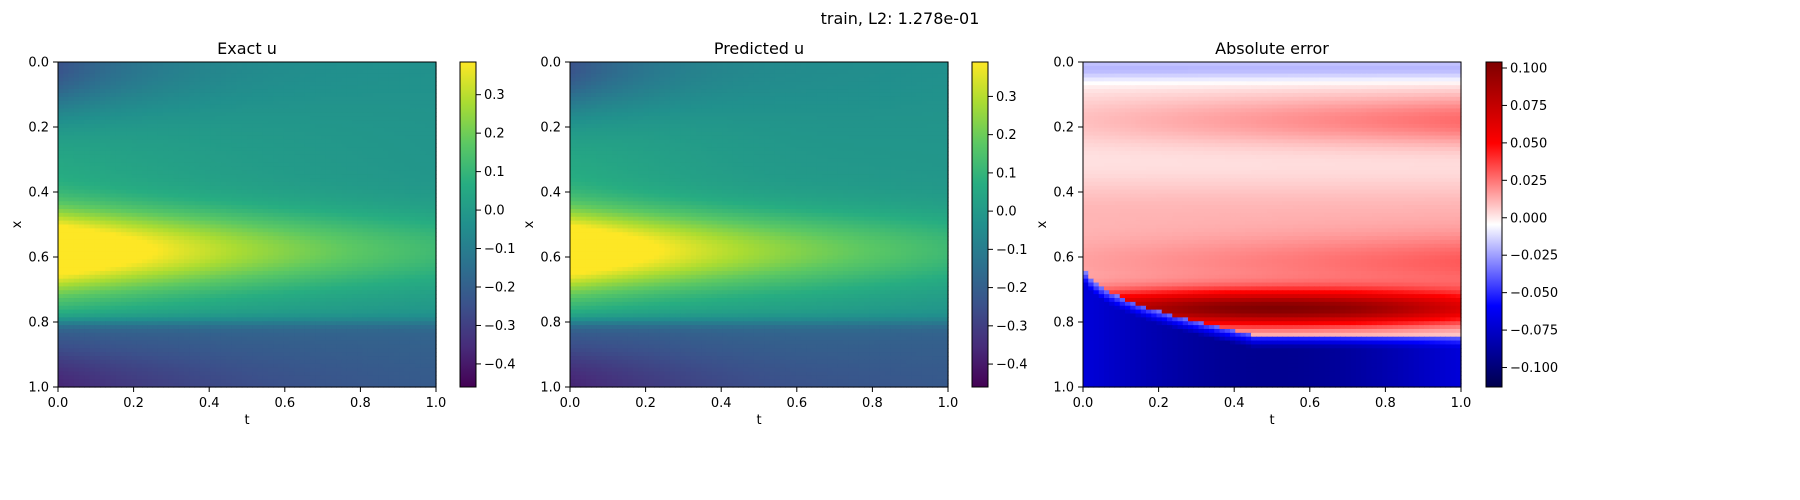  I want to click on colorbar-tick-label: −0.075, so click(1534, 331).